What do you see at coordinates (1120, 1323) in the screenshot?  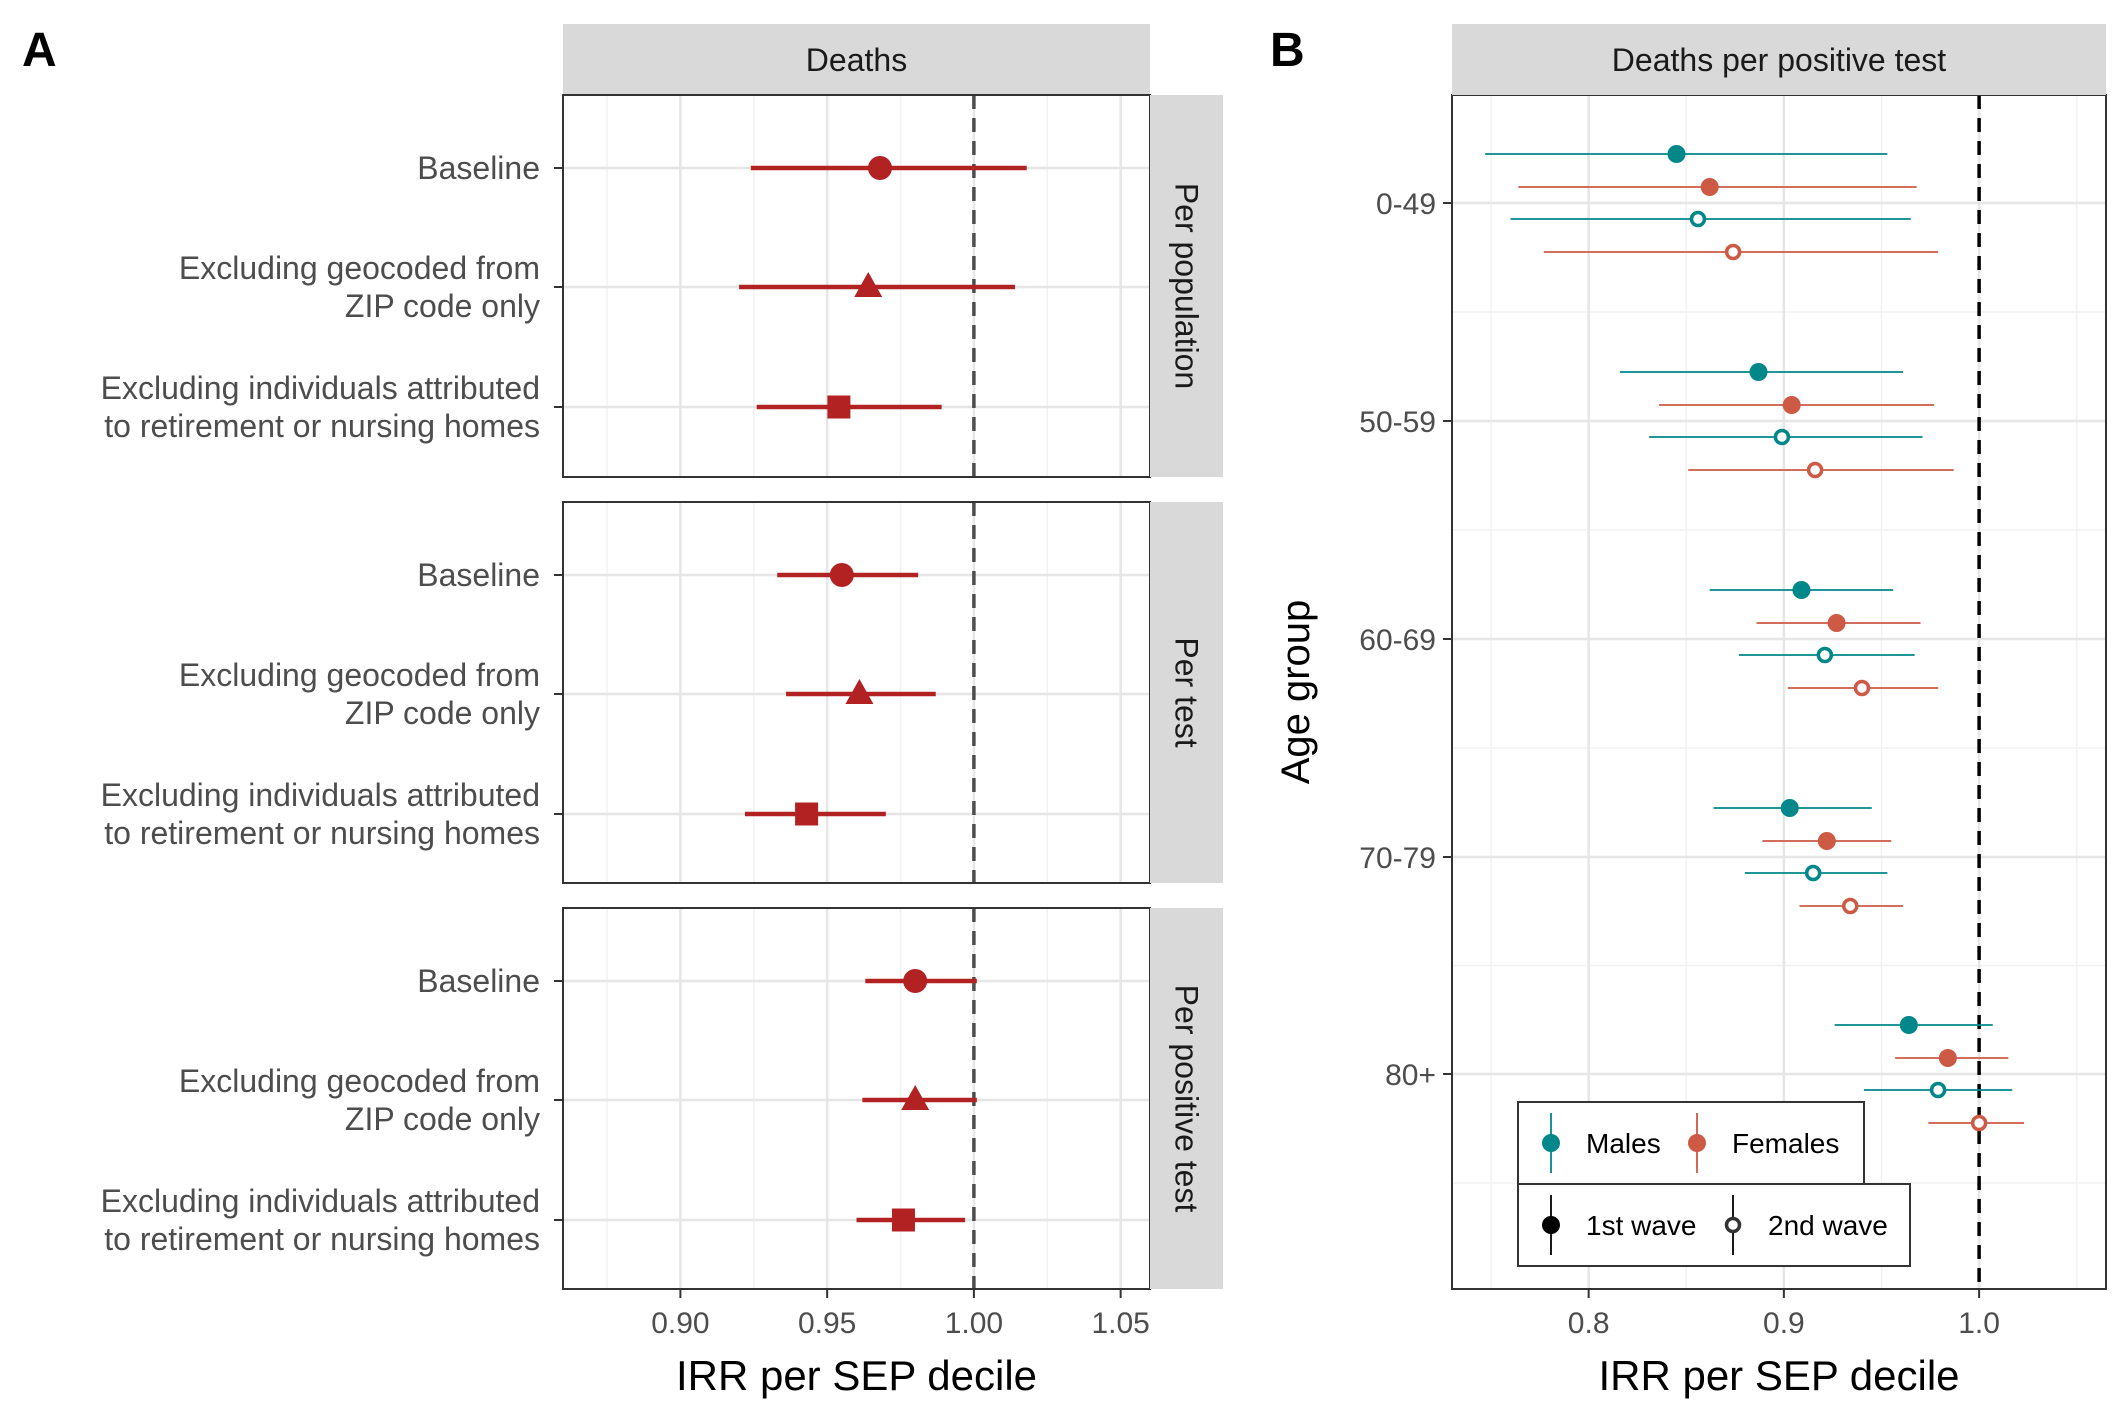 I see `x-tick-label-a: 1.05` at bounding box center [1120, 1323].